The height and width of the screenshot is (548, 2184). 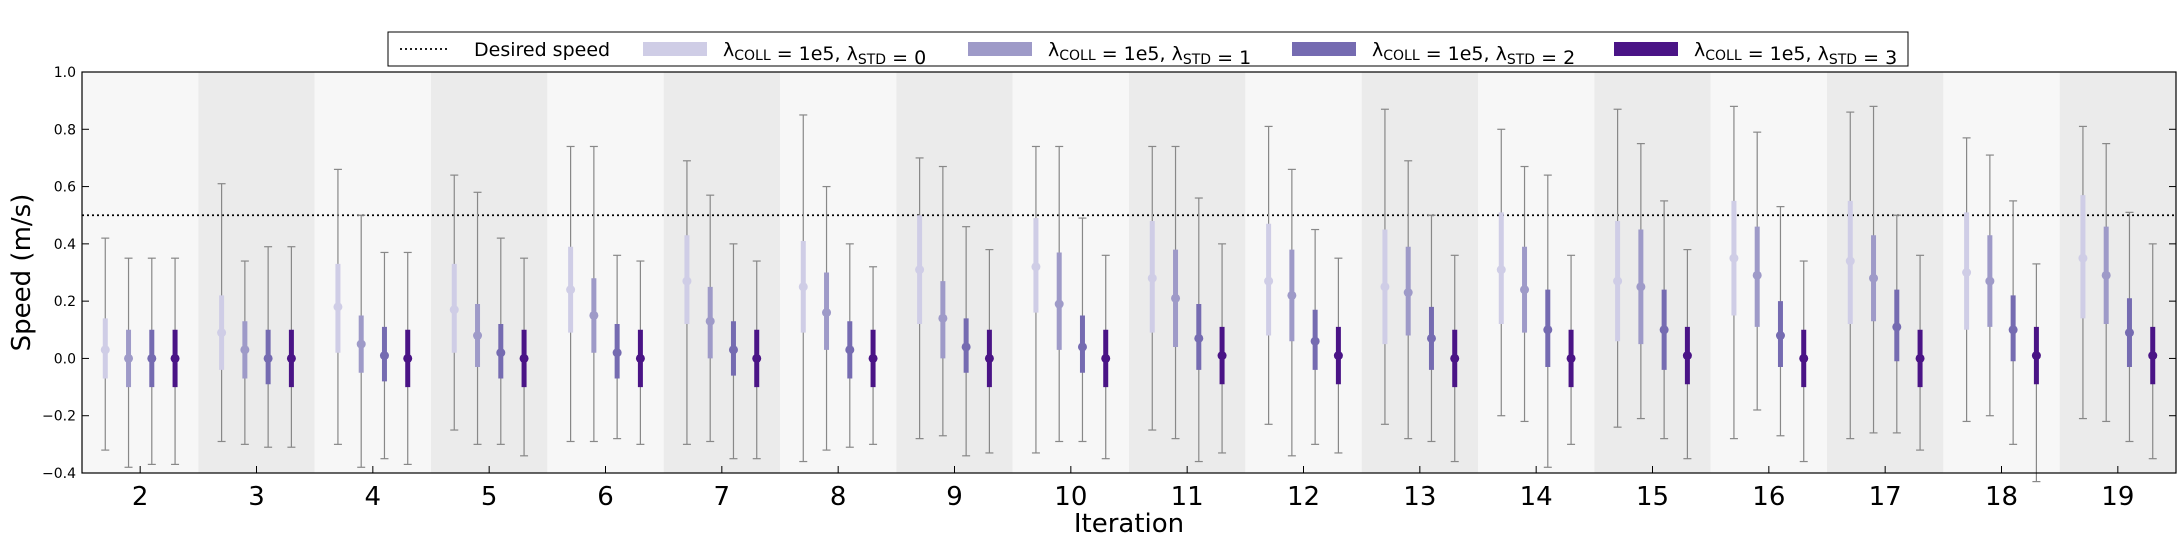 What do you see at coordinates (1646, 49) in the screenshot?
I see `legend-swatch-s3` at bounding box center [1646, 49].